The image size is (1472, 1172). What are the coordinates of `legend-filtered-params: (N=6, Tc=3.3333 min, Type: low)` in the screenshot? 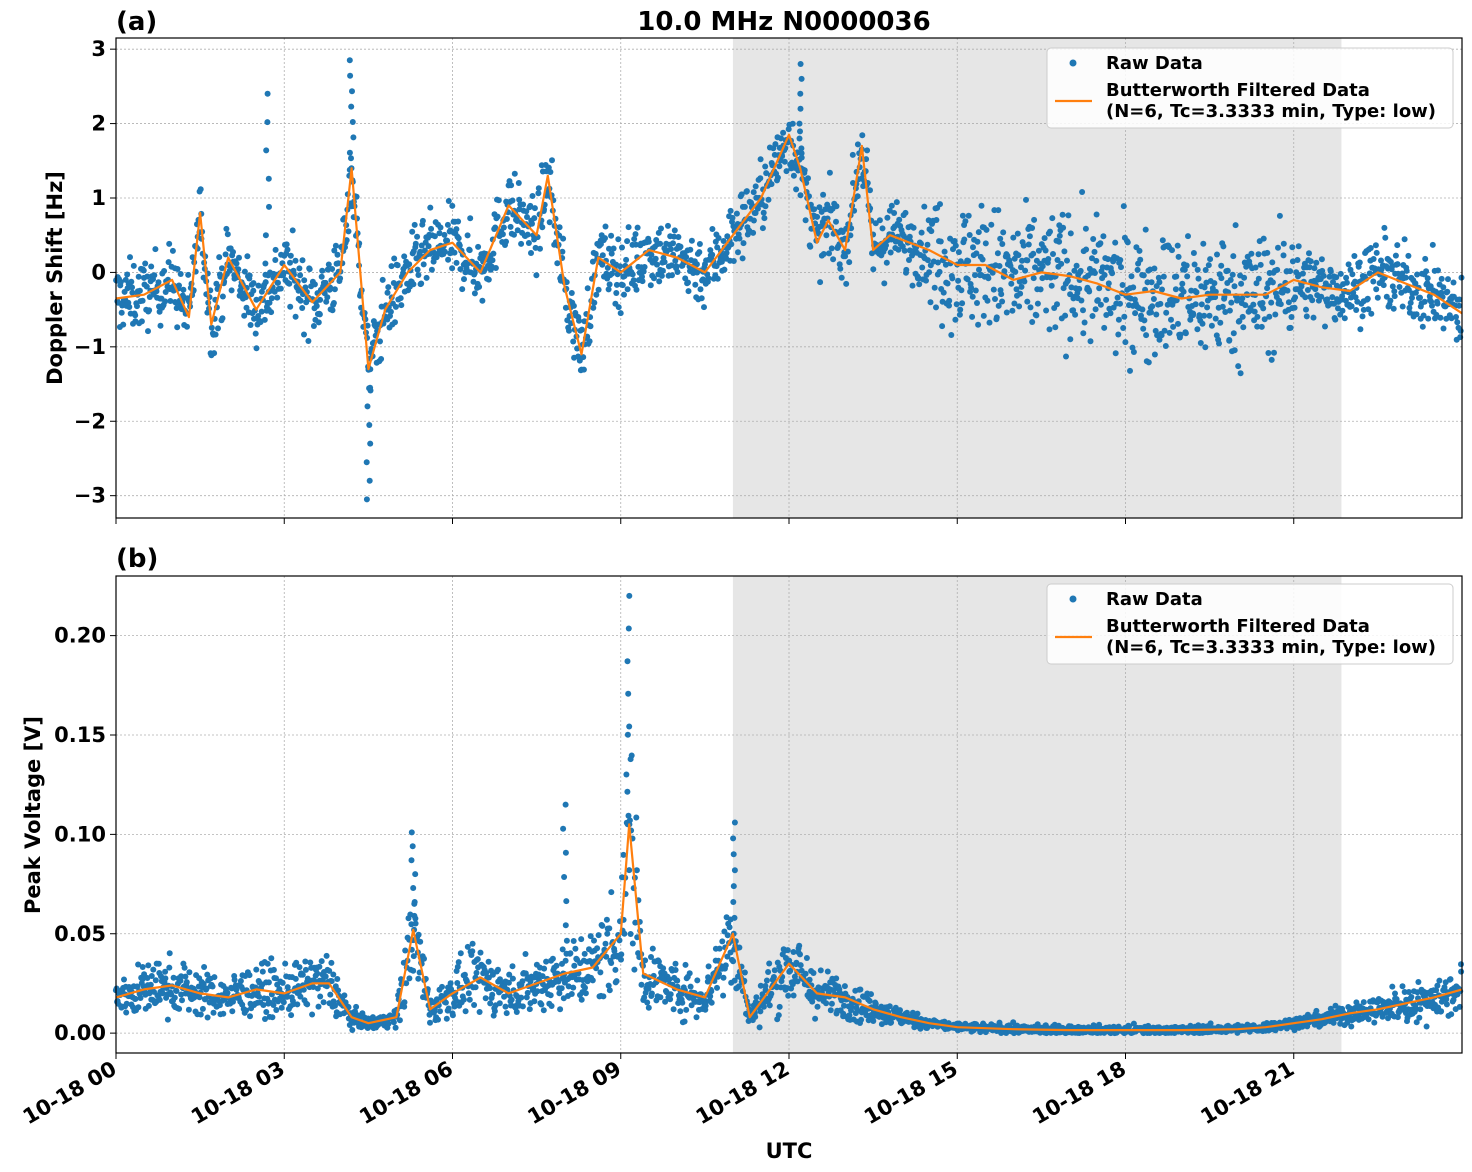 It's located at (1271, 647).